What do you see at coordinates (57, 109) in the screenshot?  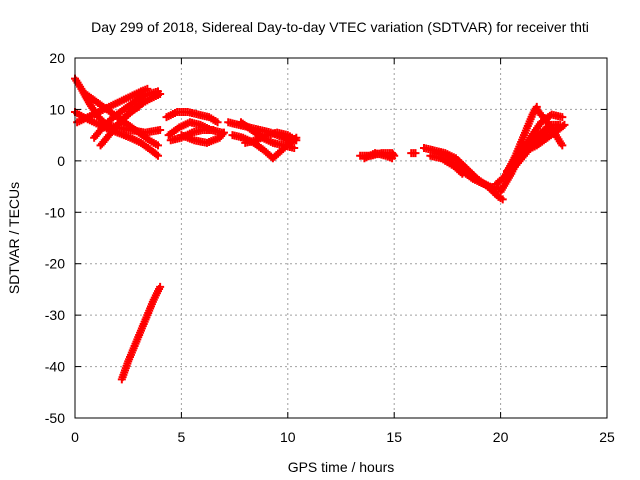 I see `y-tick-label: 10` at bounding box center [57, 109].